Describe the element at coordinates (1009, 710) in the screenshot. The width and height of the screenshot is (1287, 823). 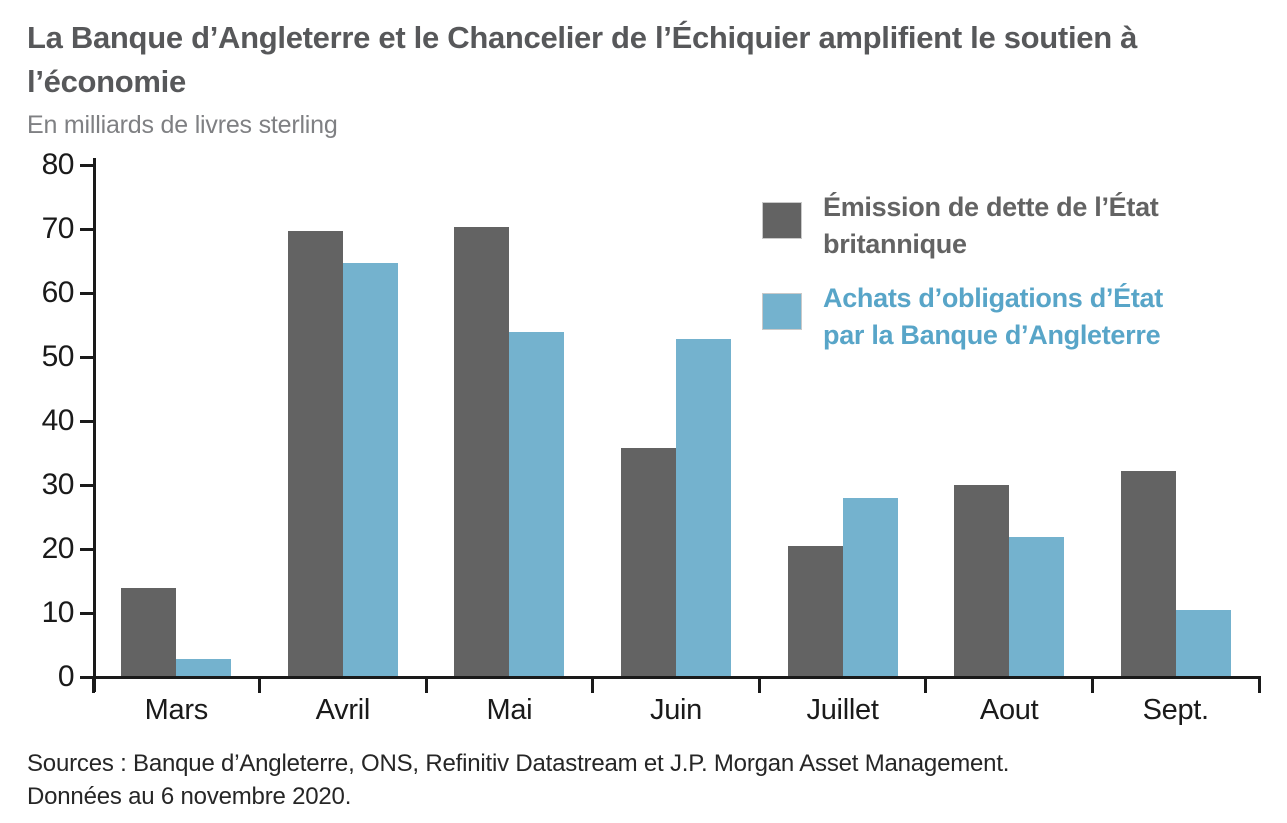
I see `x-axis-label: Aout` at that location.